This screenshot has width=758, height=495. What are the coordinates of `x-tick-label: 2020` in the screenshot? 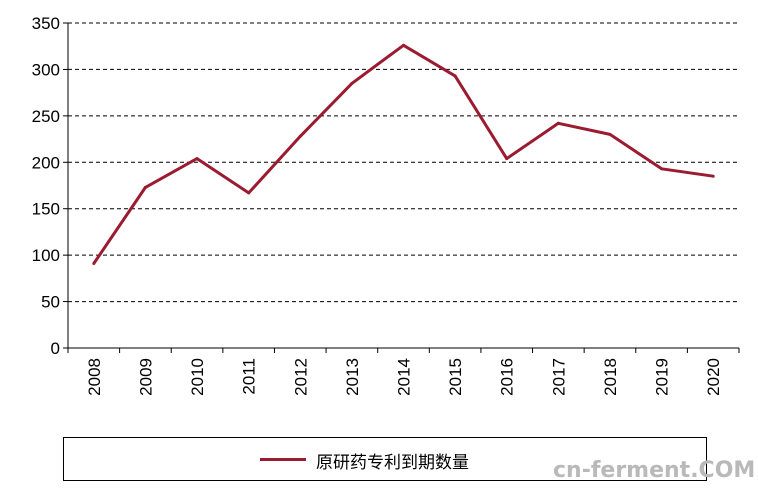 It's located at (713, 377).